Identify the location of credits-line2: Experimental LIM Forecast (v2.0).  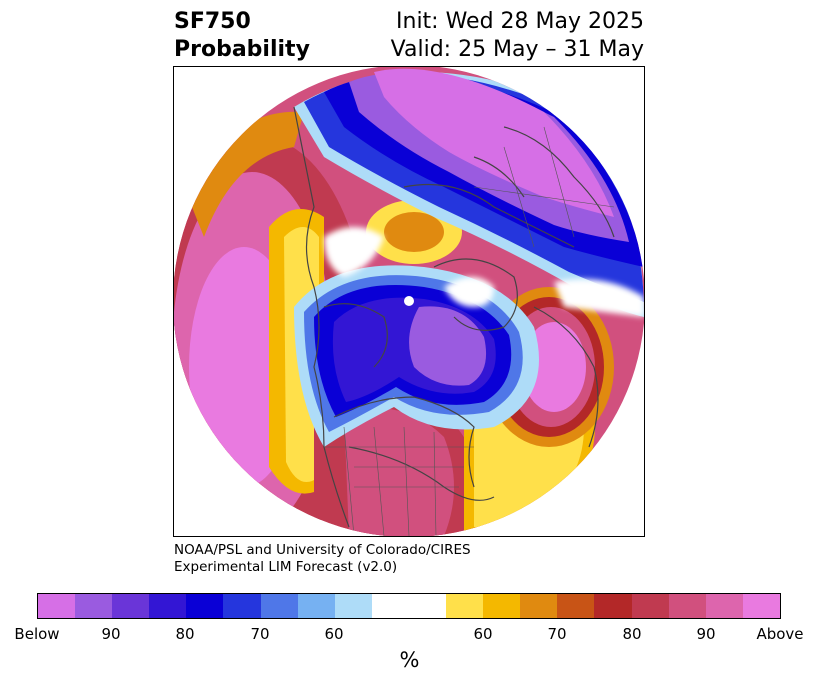
(286, 567).